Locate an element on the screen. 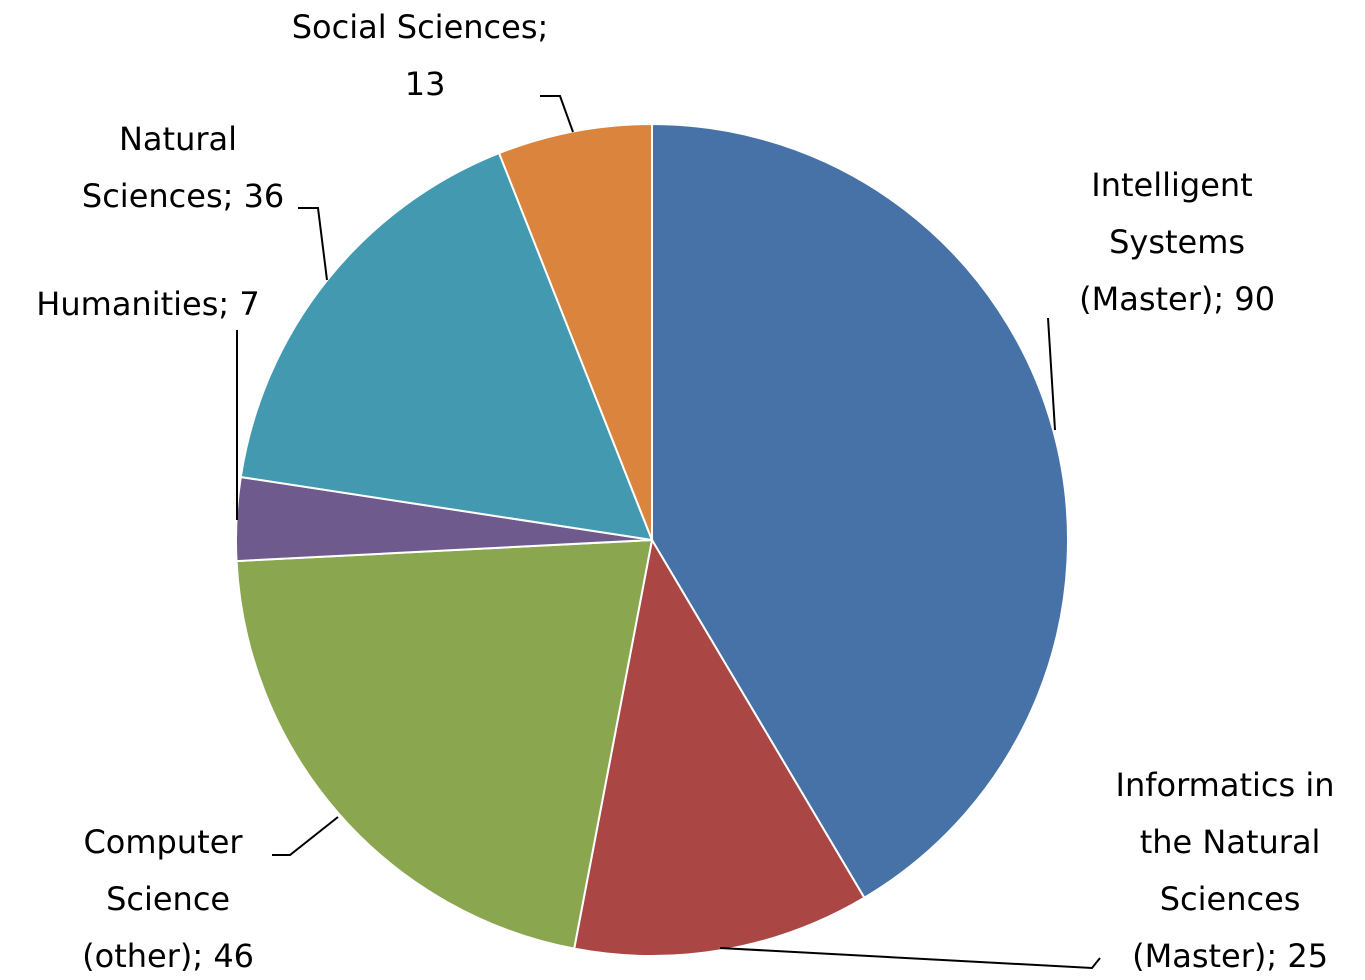 The height and width of the screenshot is (980, 1365). data-label: Natural Sciences; 36 is located at coordinates (178, 167).